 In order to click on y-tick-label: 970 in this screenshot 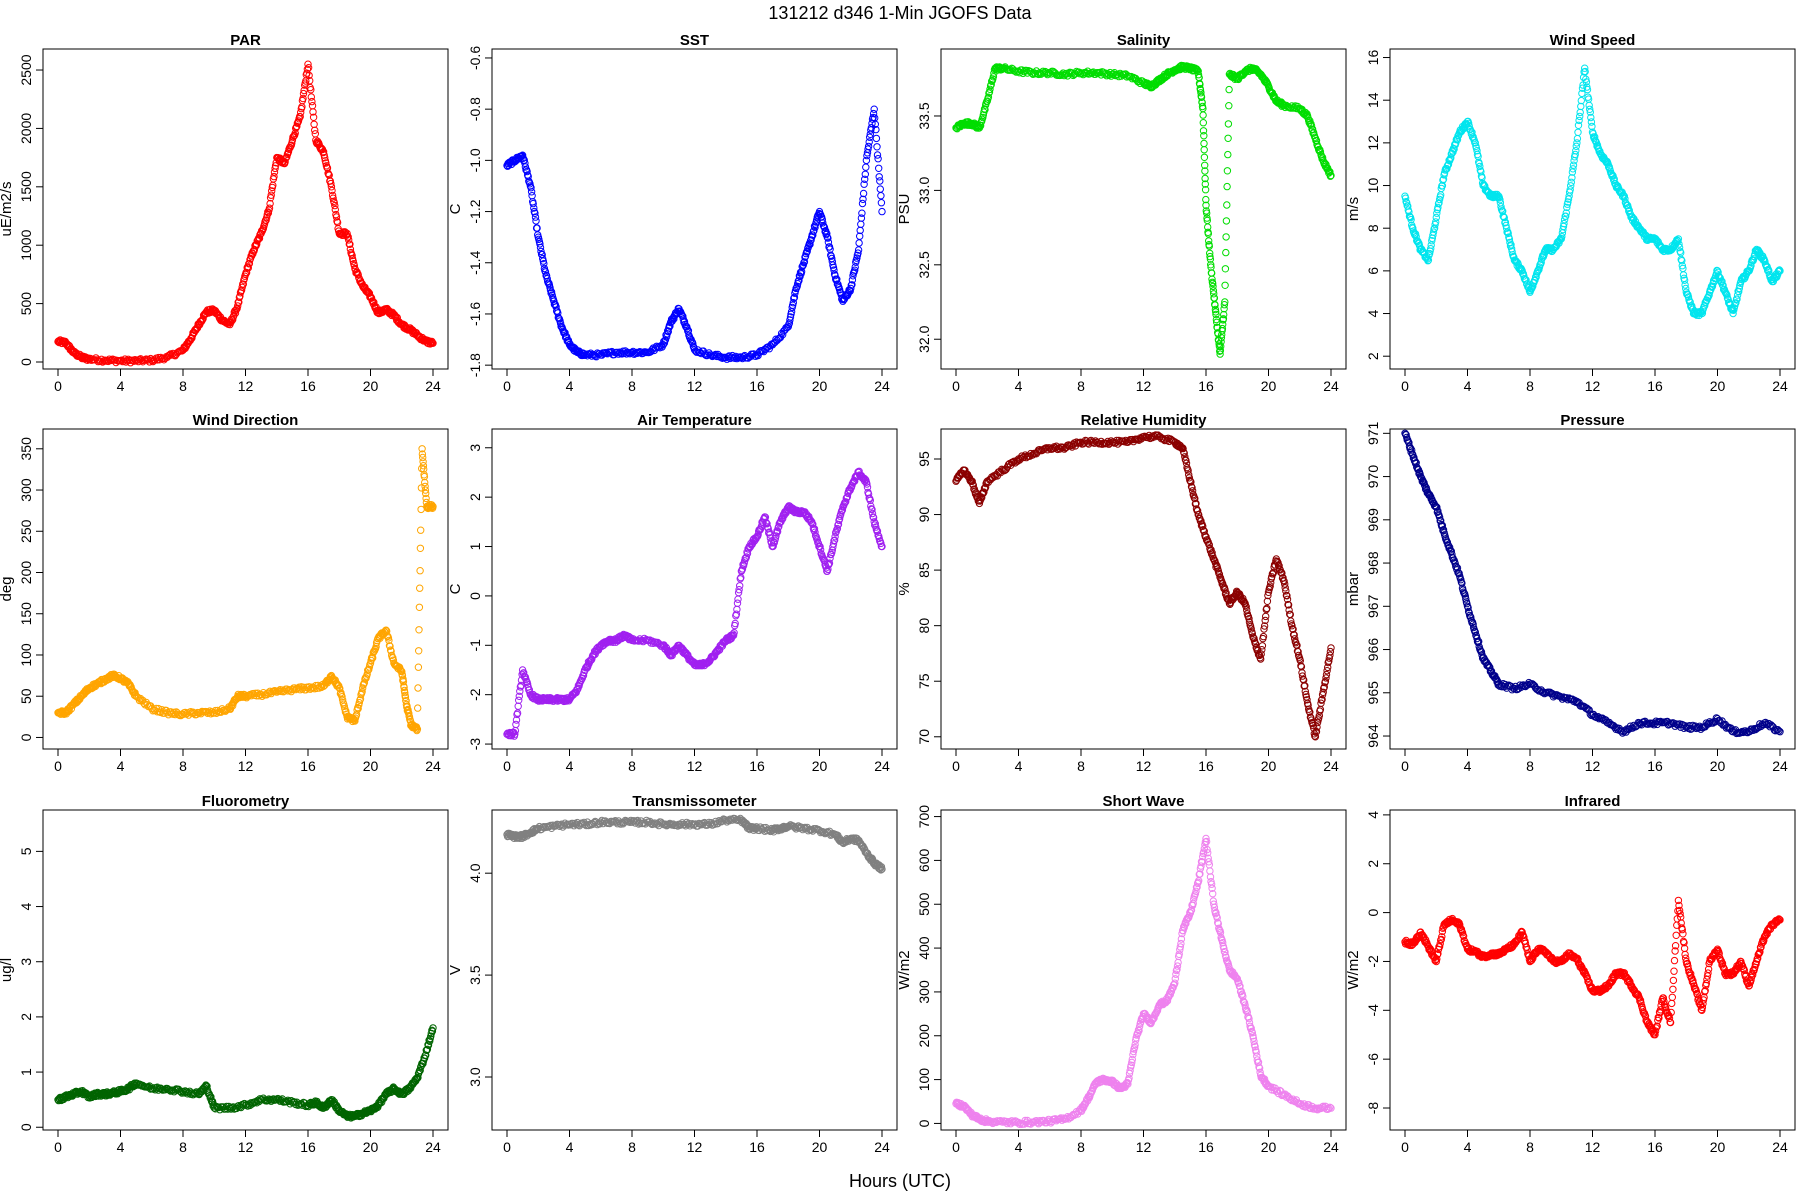, I will do `click(1373, 477)`.